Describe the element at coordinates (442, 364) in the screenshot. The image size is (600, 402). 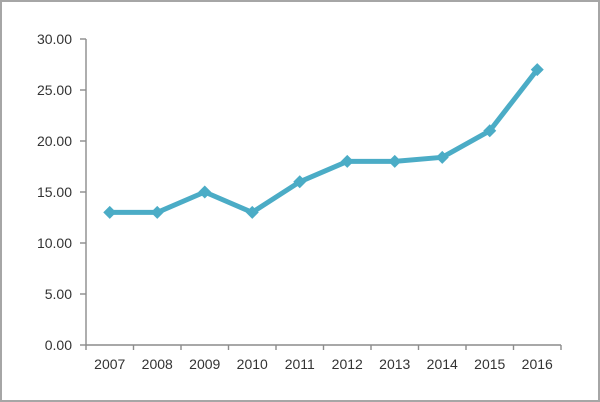
I see `x-tick-label: 2014` at that location.